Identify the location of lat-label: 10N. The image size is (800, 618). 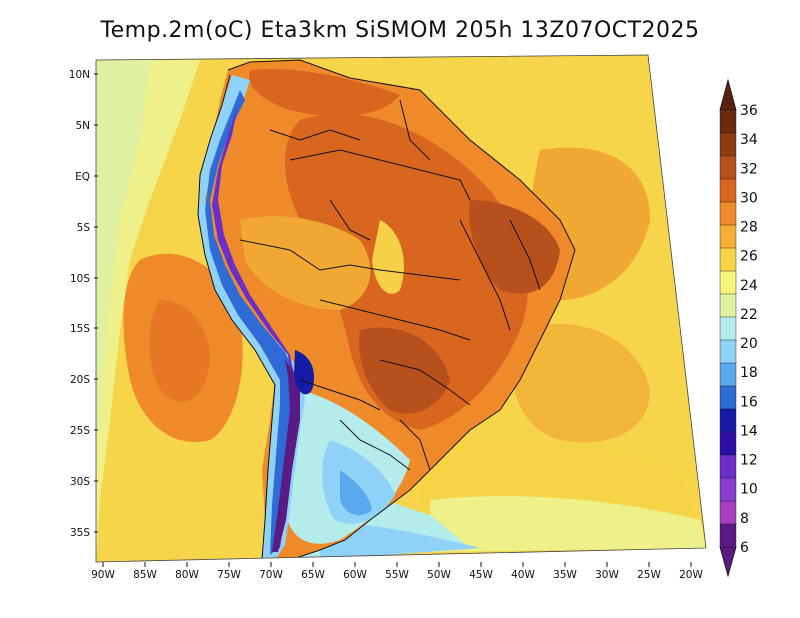
(79, 75).